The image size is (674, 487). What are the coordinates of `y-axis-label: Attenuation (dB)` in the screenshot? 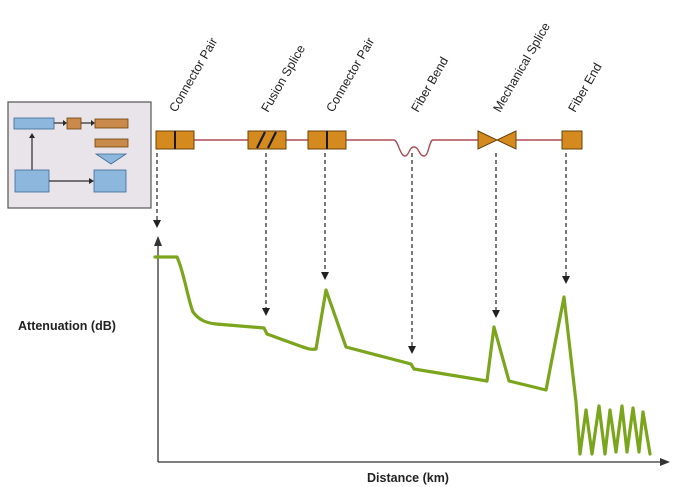 It's located at (67, 326).